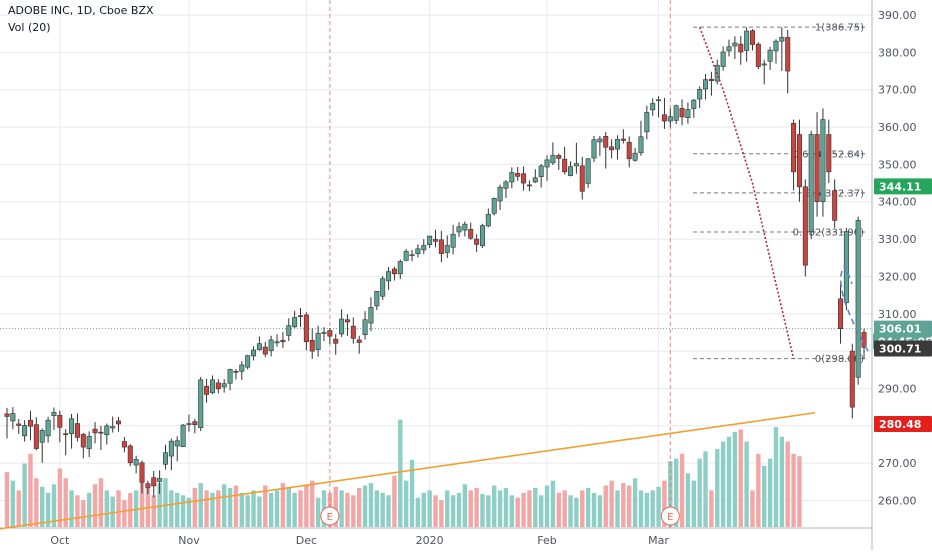  What do you see at coordinates (829, 232) in the screenshot?
I see `fib-label: 0.382(331.90)` at bounding box center [829, 232].